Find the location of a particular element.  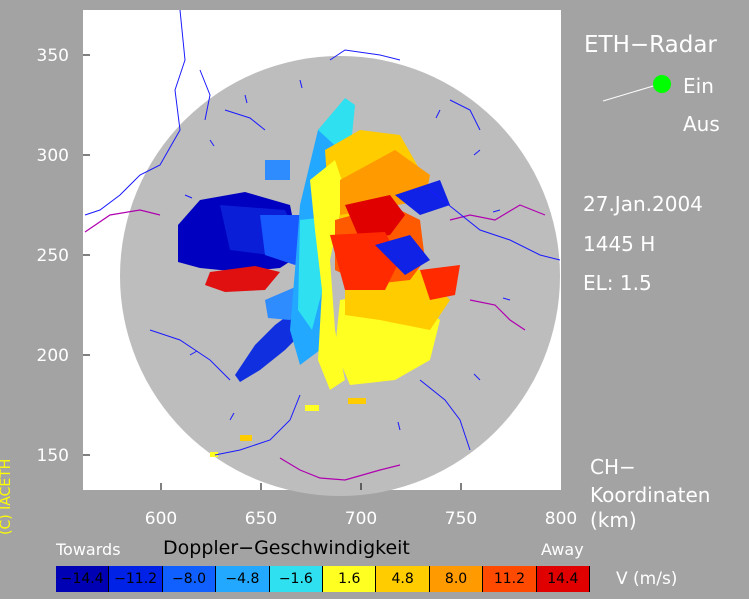

status-pointer-line is located at coordinates (631, 92).